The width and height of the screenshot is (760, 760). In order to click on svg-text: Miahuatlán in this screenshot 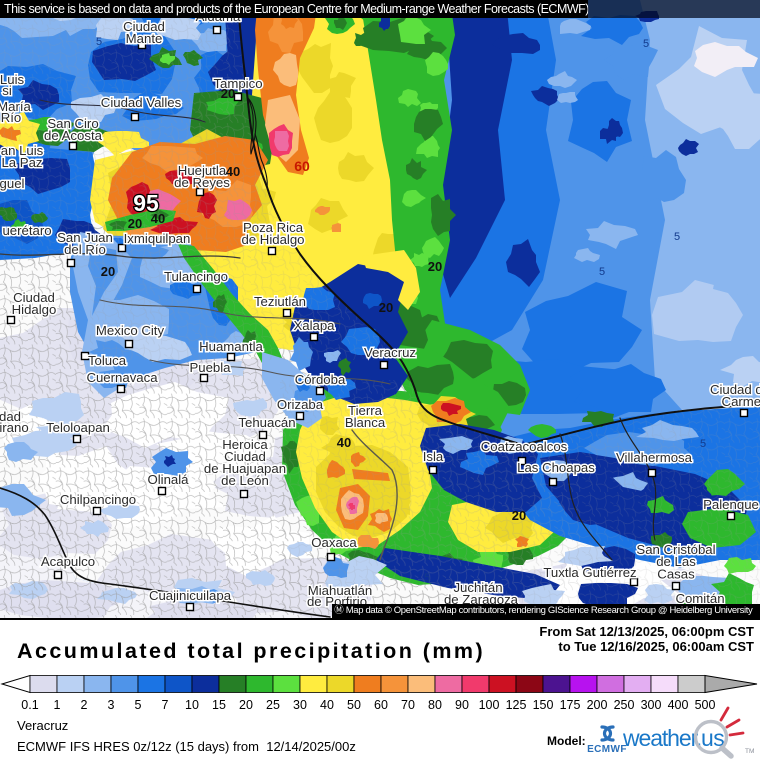, I will do `click(340, 590)`.